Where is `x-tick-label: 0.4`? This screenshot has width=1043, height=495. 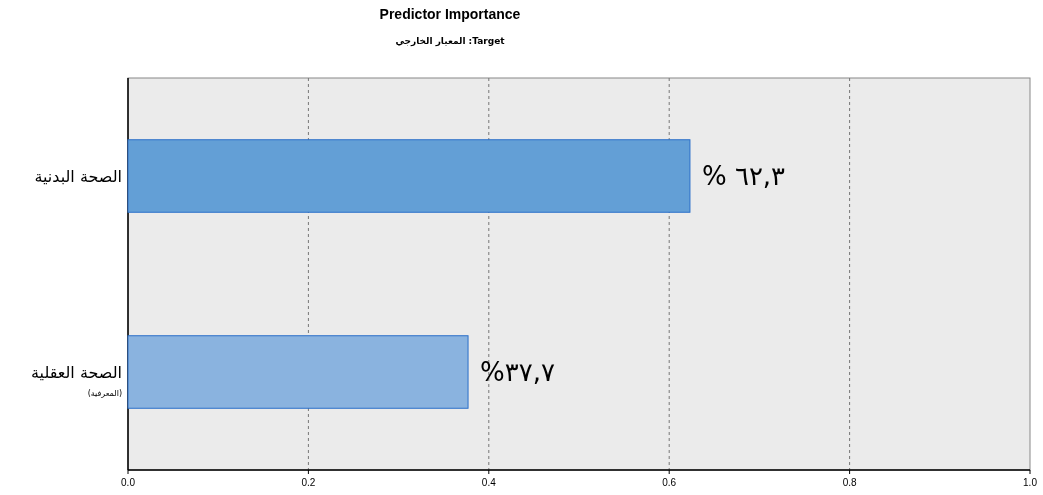
x-tick-label: 0.4 is located at coordinates (489, 482).